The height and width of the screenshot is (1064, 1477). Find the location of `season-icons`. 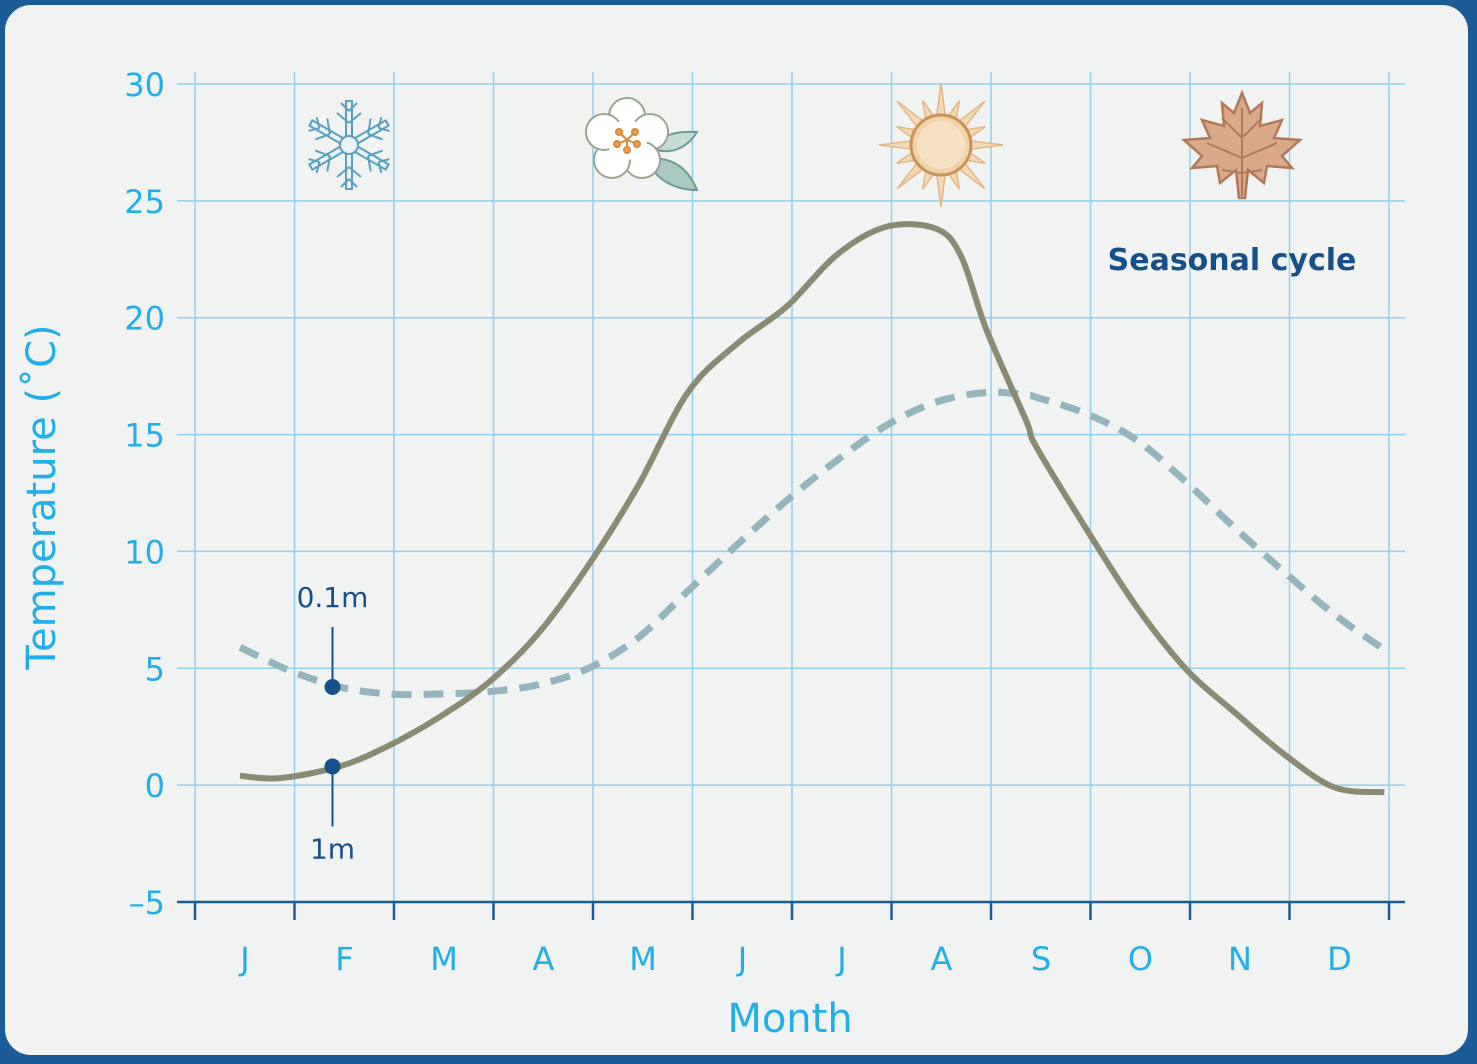

season-icons is located at coordinates (803, 145).